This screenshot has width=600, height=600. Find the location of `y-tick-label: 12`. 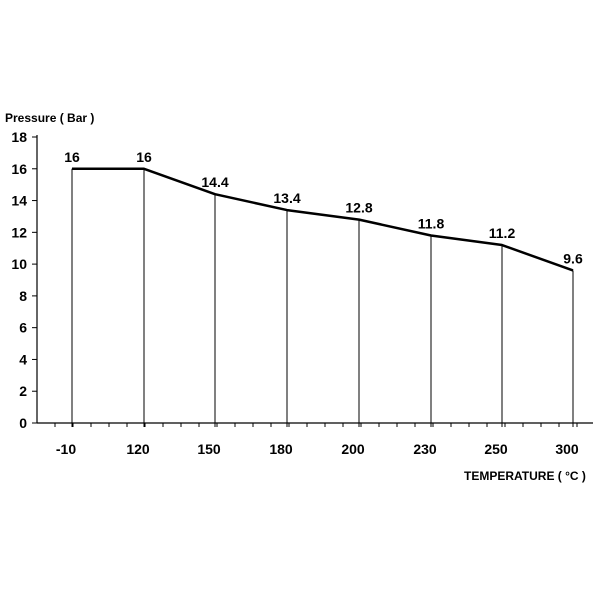

y-tick-label: 12 is located at coordinates (19, 232).